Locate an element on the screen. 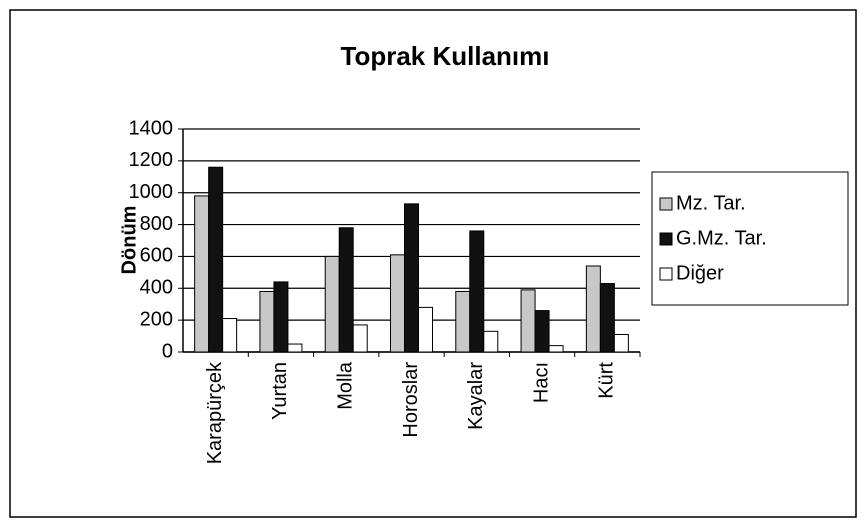  x-tick-label: Hacı is located at coordinates (541, 382).